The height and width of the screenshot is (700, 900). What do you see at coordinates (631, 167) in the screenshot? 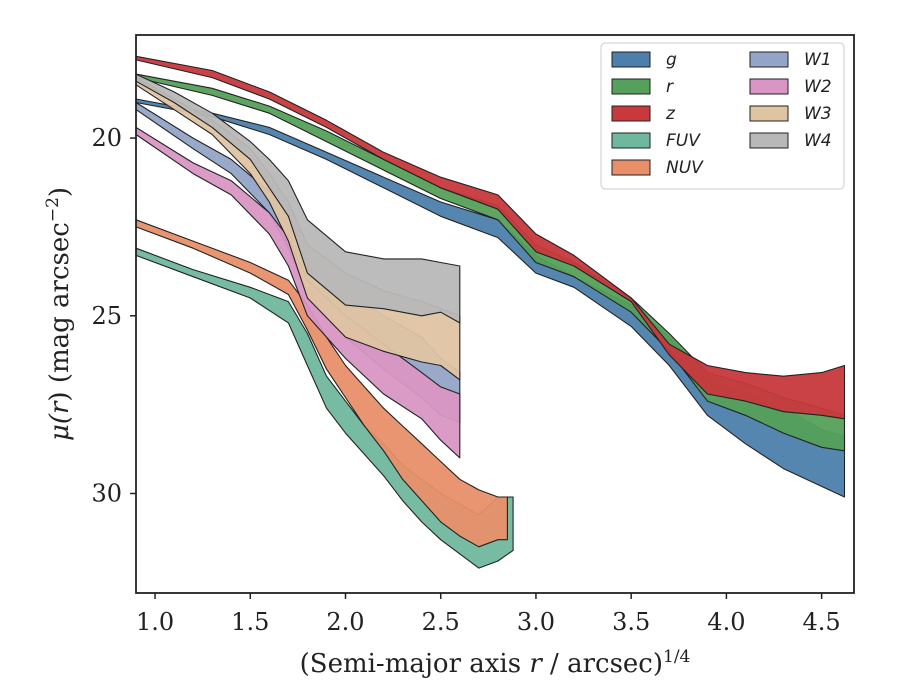
I see `legend-swatch-nuv` at bounding box center [631, 167].